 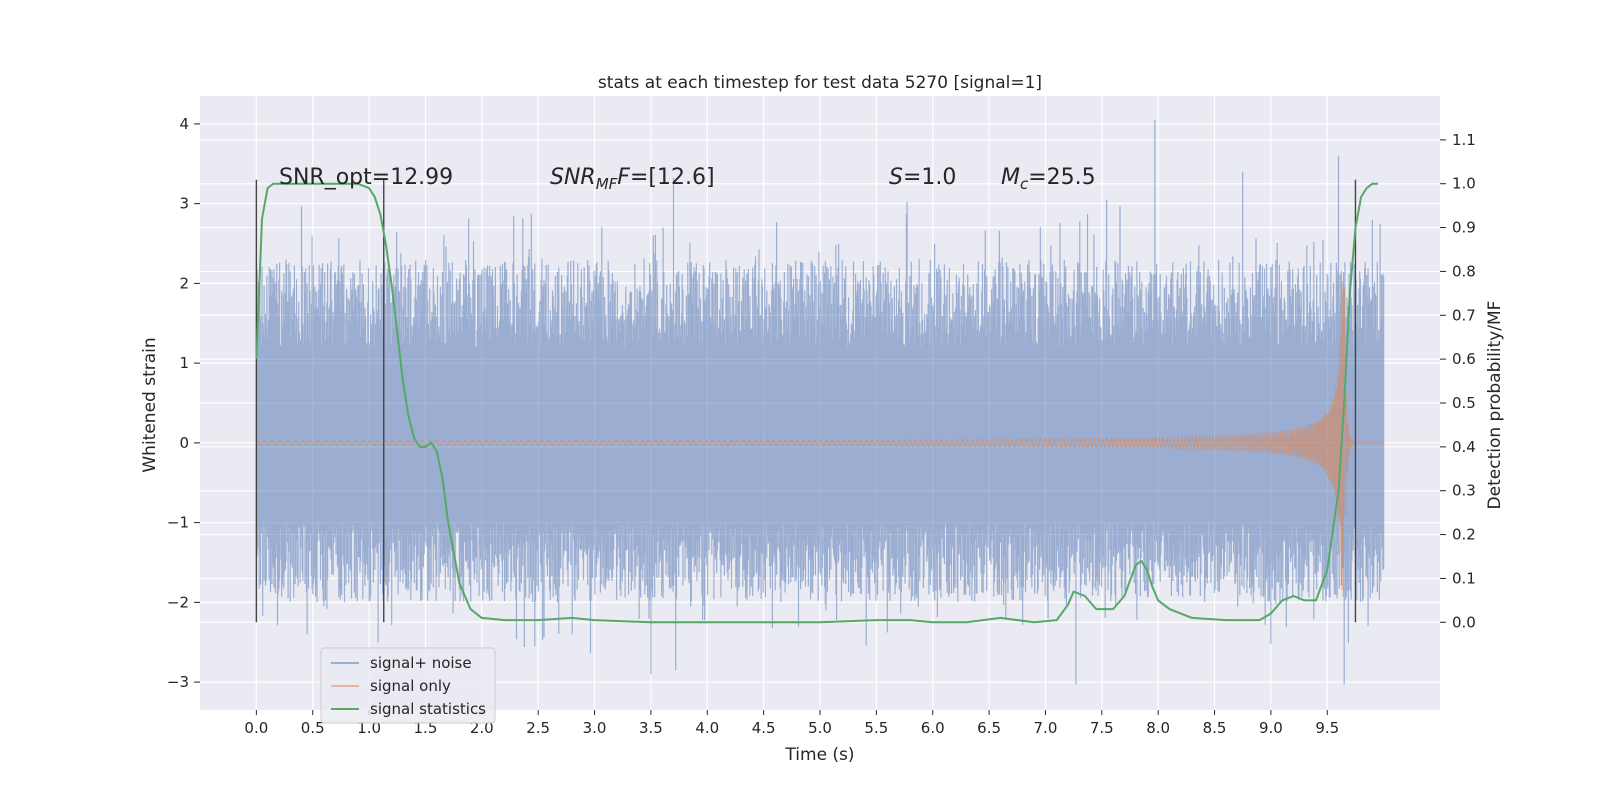 I want to click on annotation-mc-symbol: M, so click(x=1010, y=177).